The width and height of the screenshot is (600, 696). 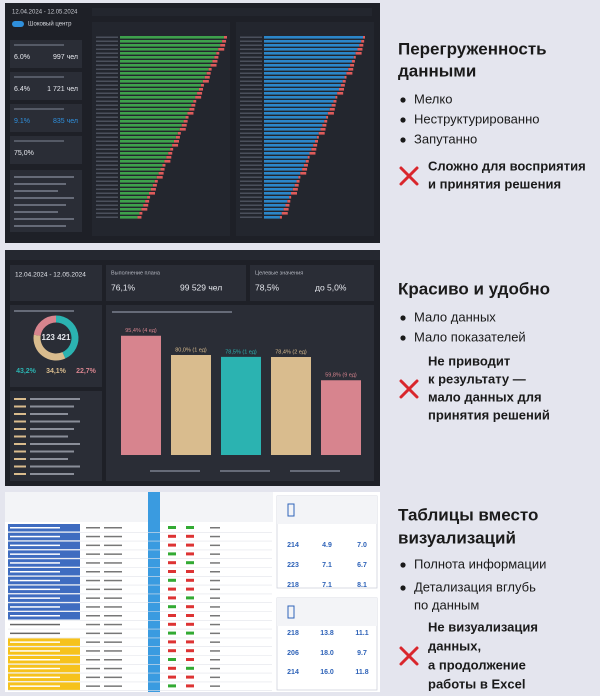 I want to click on bar-label: 95,4% (4 ед), so click(x=141, y=331).